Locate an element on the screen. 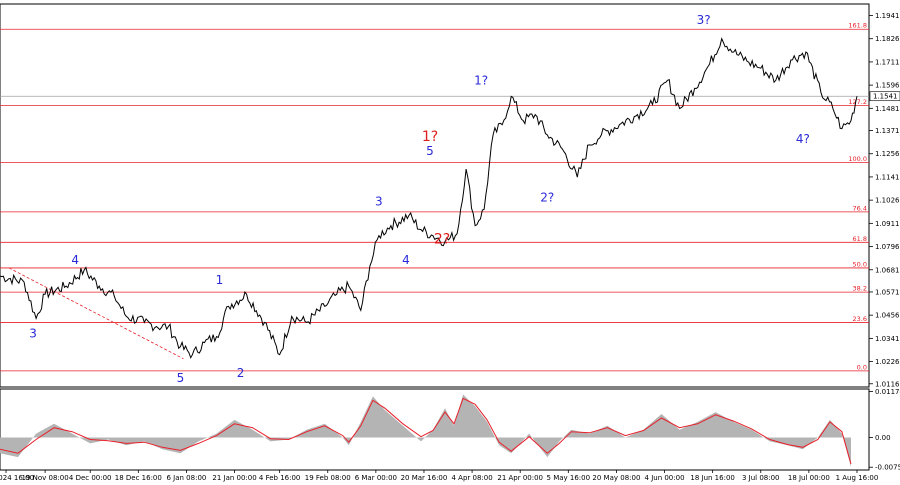 This screenshot has width=900, height=485. oscillator-tick-label: 0.01174 is located at coordinates (887, 392).